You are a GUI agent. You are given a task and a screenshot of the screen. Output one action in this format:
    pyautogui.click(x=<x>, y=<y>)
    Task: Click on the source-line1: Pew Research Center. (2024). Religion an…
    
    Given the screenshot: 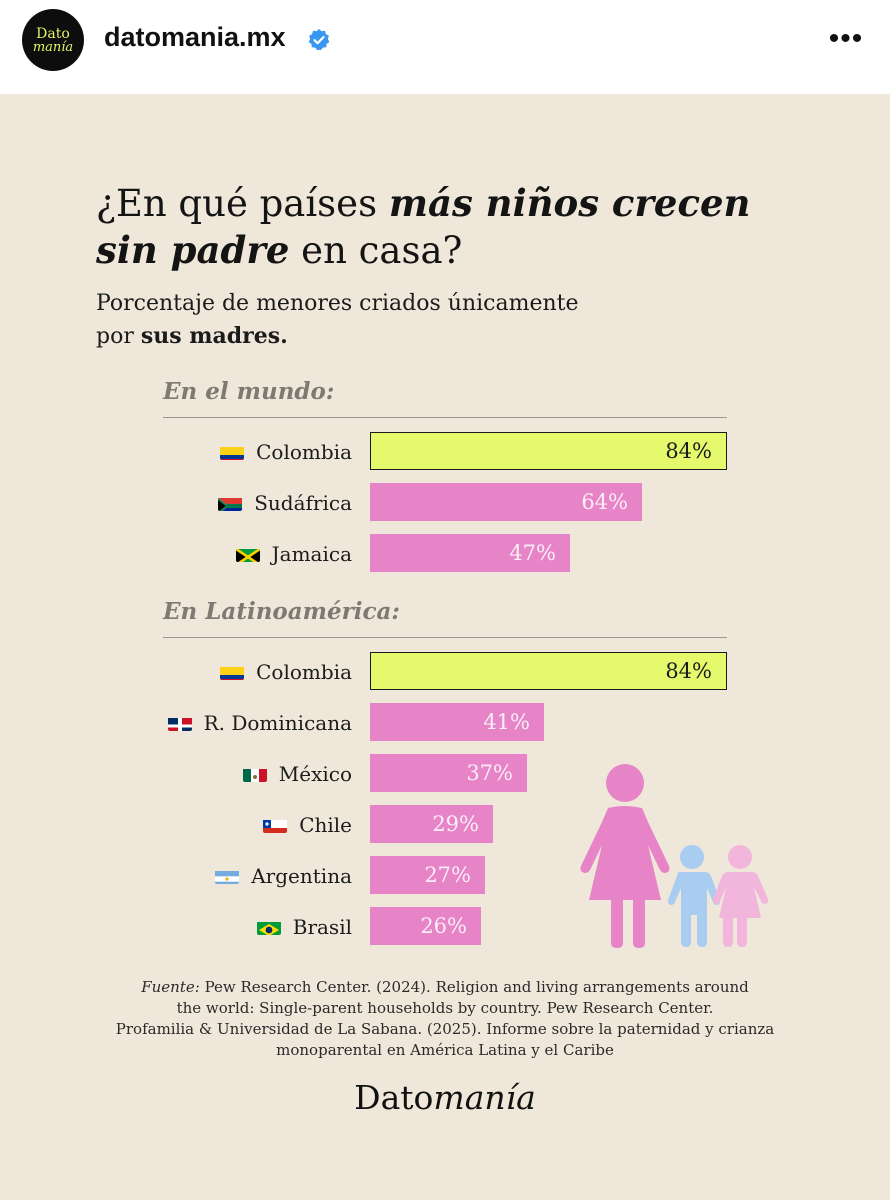 What is the action you would take?
    pyautogui.click(x=474, y=987)
    